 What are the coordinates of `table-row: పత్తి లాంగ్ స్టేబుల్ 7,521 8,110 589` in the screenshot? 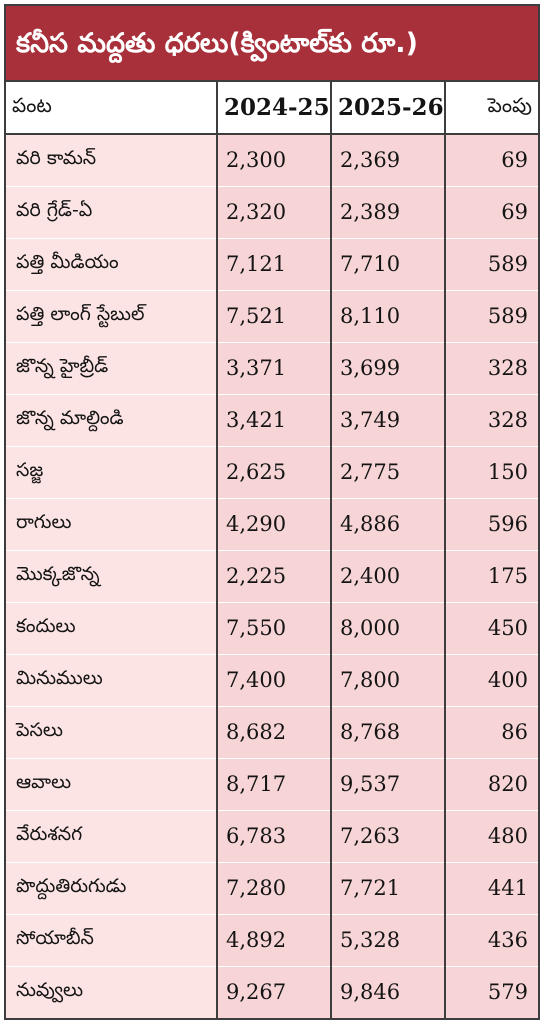 It's located at (272, 316).